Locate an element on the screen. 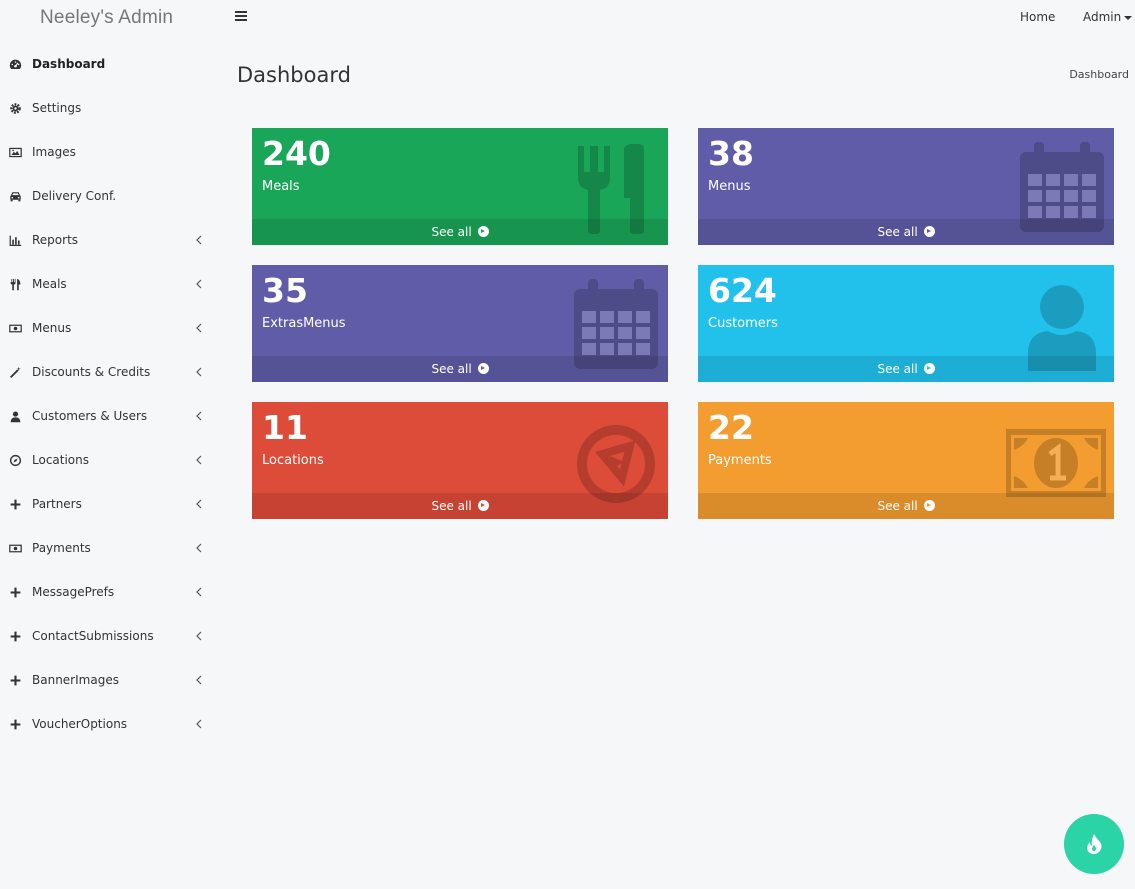  sidebar-item-label: Meals is located at coordinates (49, 284).